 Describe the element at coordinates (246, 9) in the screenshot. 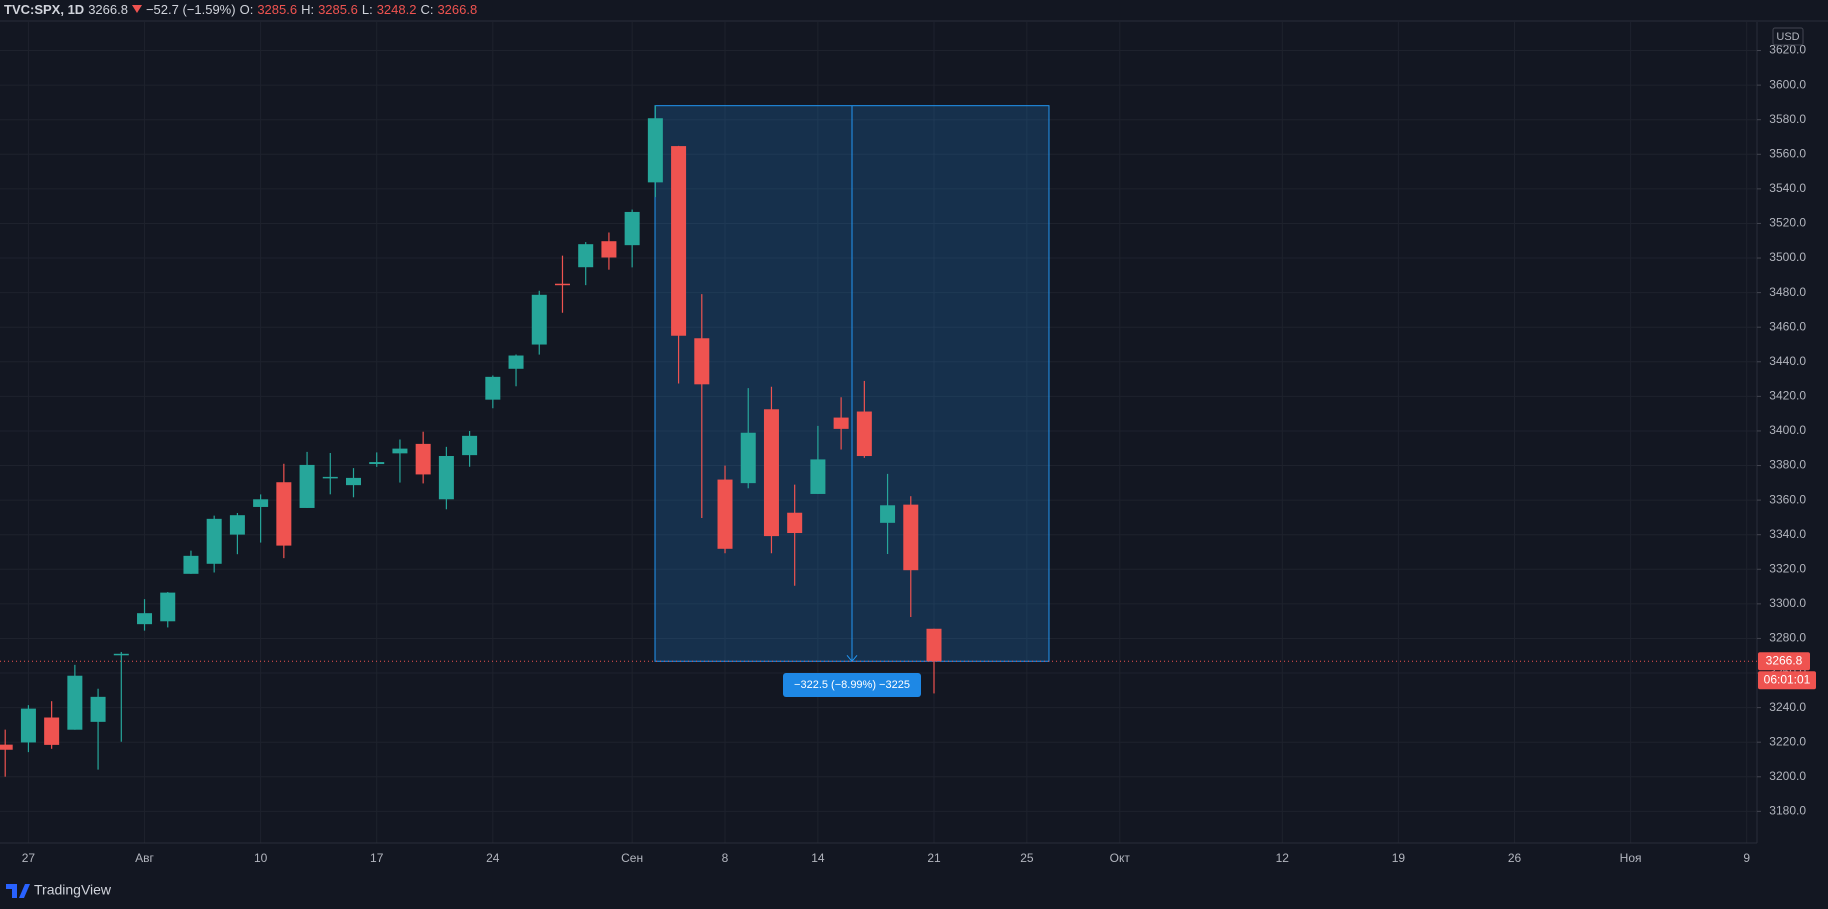

I see `open-label: O:` at that location.